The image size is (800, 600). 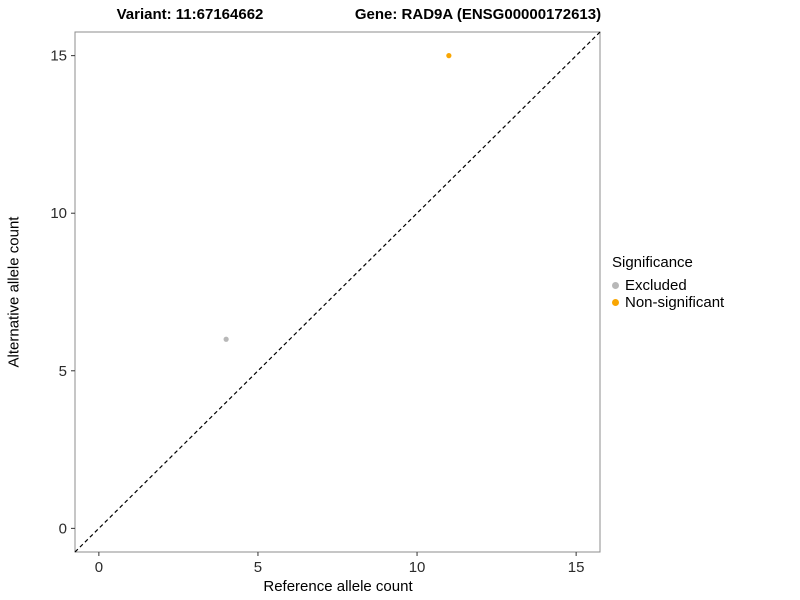 What do you see at coordinates (58, 56) in the screenshot?
I see `y-tick-label: 15` at bounding box center [58, 56].